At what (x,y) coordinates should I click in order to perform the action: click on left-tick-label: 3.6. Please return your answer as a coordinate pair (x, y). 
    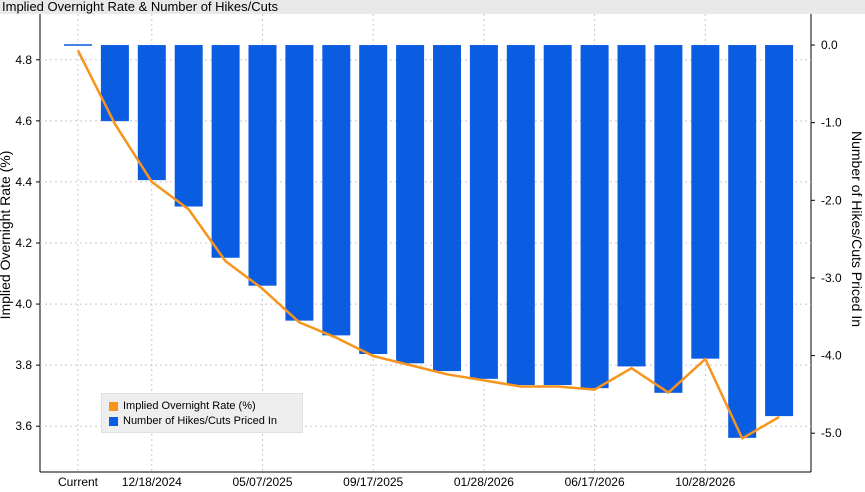
    Looking at the image, I should click on (23, 426).